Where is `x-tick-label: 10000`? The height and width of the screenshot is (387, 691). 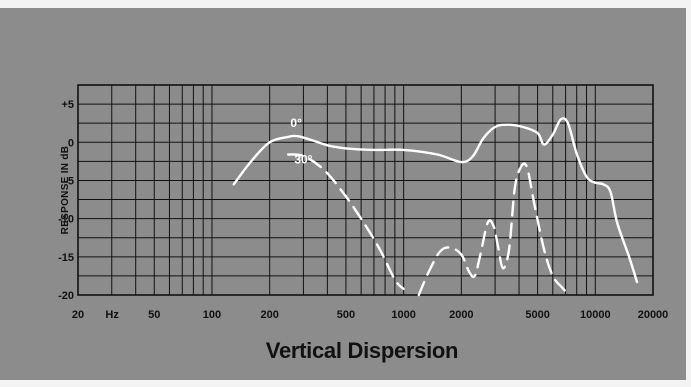 x-tick-label: 10000 is located at coordinates (595, 315).